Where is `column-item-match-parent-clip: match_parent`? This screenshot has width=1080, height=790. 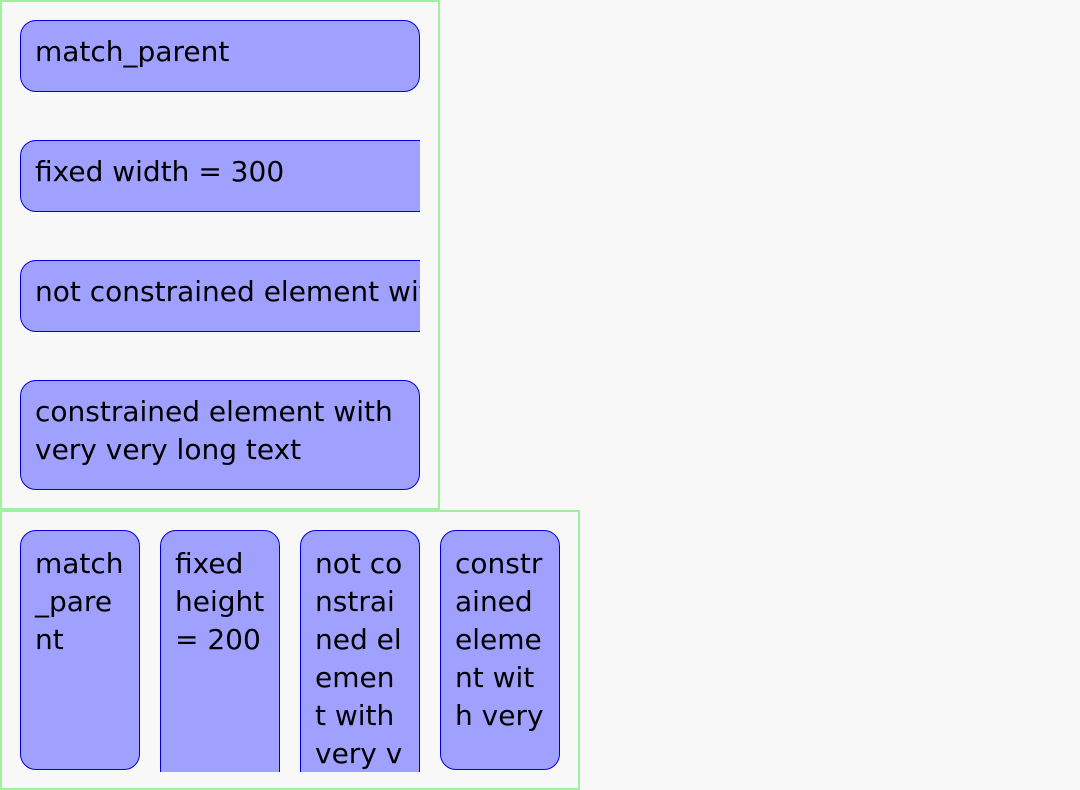
column-item-match-parent-clip: match_parent is located at coordinates (81, 651).